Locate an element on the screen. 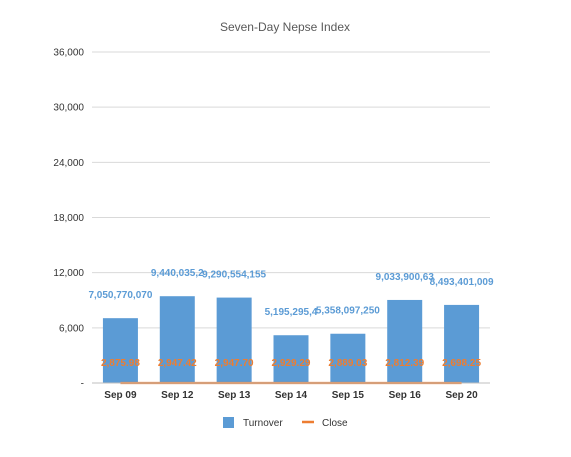 Image resolution: width=571 pixels, height=457 pixels. x-tick-label: Sep 13 is located at coordinates (234, 395).